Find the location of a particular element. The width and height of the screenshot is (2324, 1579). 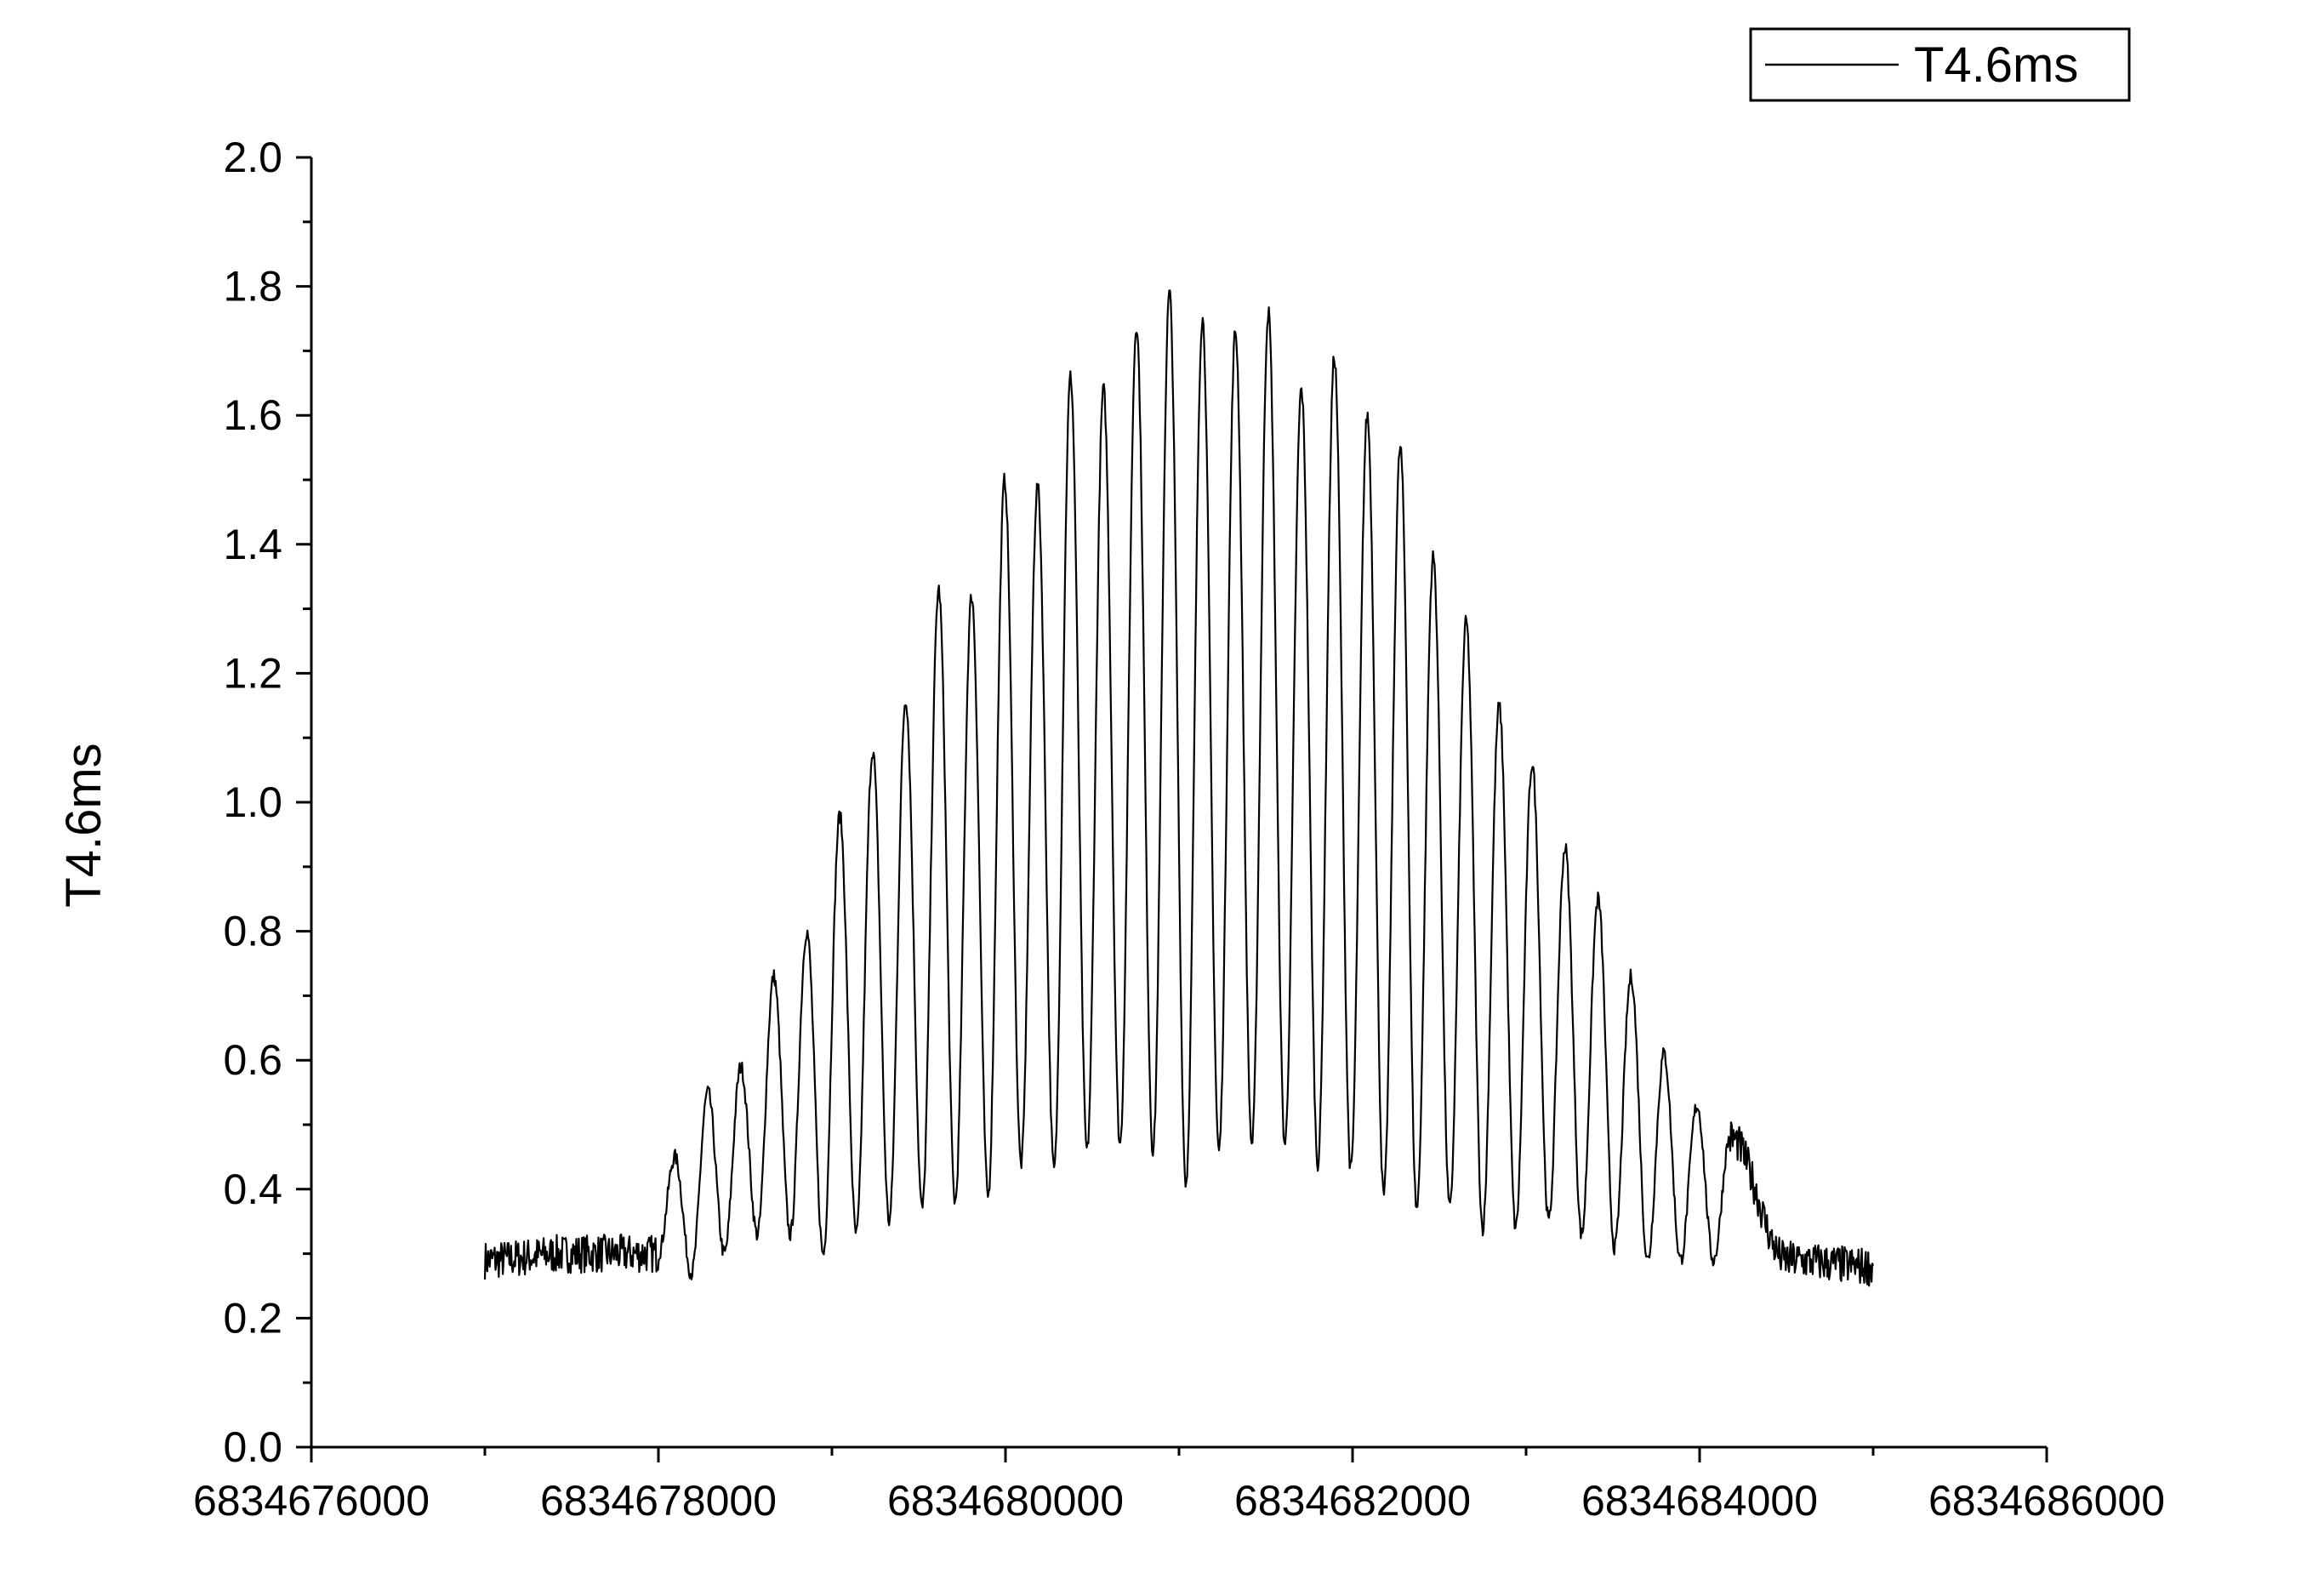

y-tick-label: 1.4 is located at coordinates (253, 544).